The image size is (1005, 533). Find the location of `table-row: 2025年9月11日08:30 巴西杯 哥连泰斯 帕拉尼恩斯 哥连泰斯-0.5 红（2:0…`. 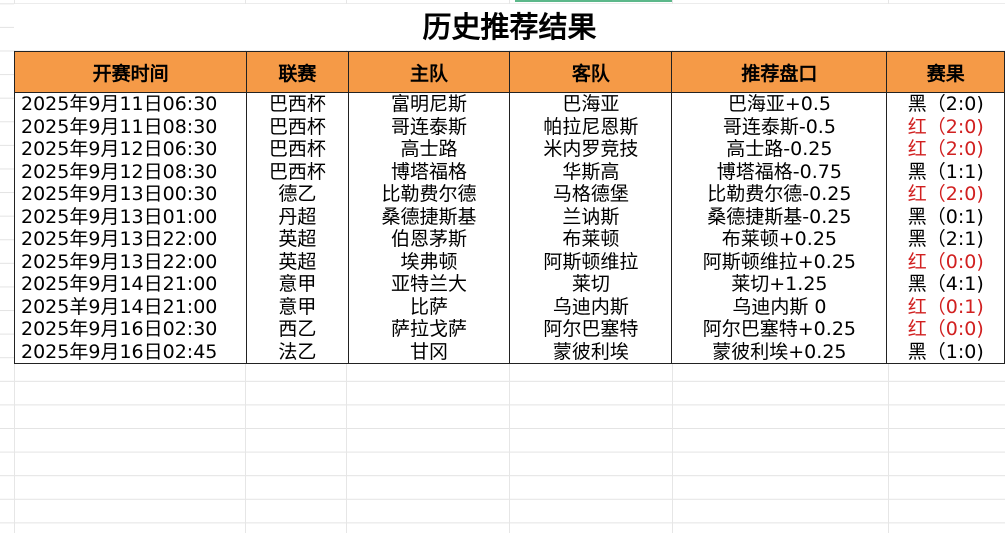

table-row: 2025年9月11日08:30 巴西杯 哥连泰斯 帕拉尼恩斯 哥连泰斯-0.5 红（2:0… is located at coordinates (509, 126).